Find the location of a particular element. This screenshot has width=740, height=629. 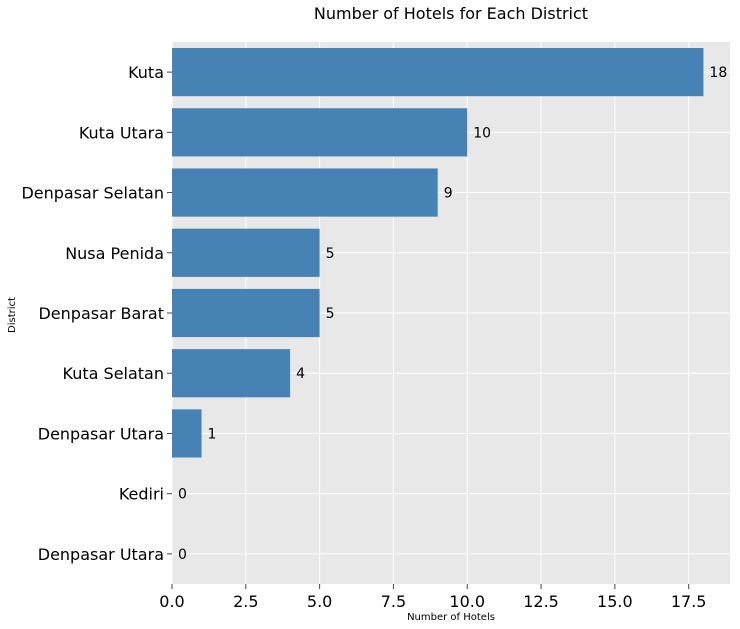

x-axis-ticks: 0.0 2.5 5.0 7.5 10.0 12.5 15.0 17.5 is located at coordinates (432, 597).